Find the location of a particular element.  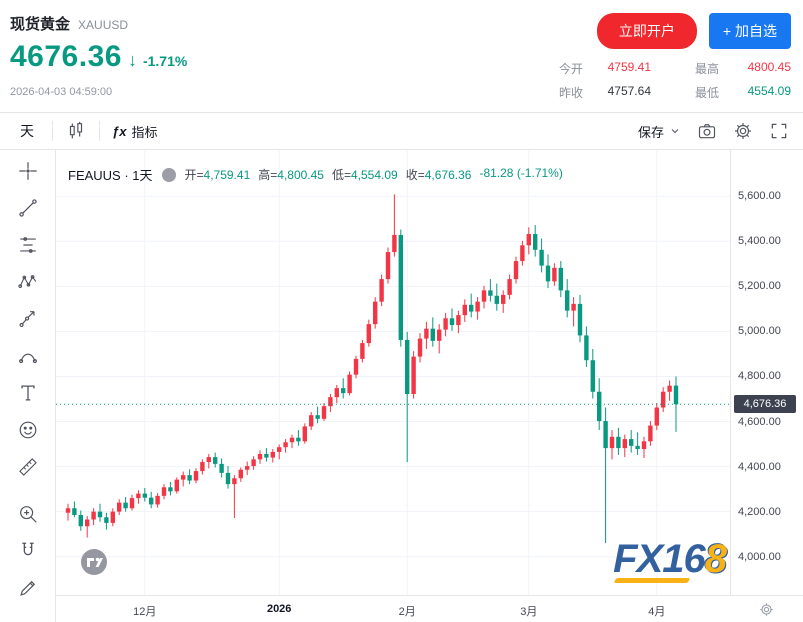

last-price: 4676.36 is located at coordinates (66, 56).